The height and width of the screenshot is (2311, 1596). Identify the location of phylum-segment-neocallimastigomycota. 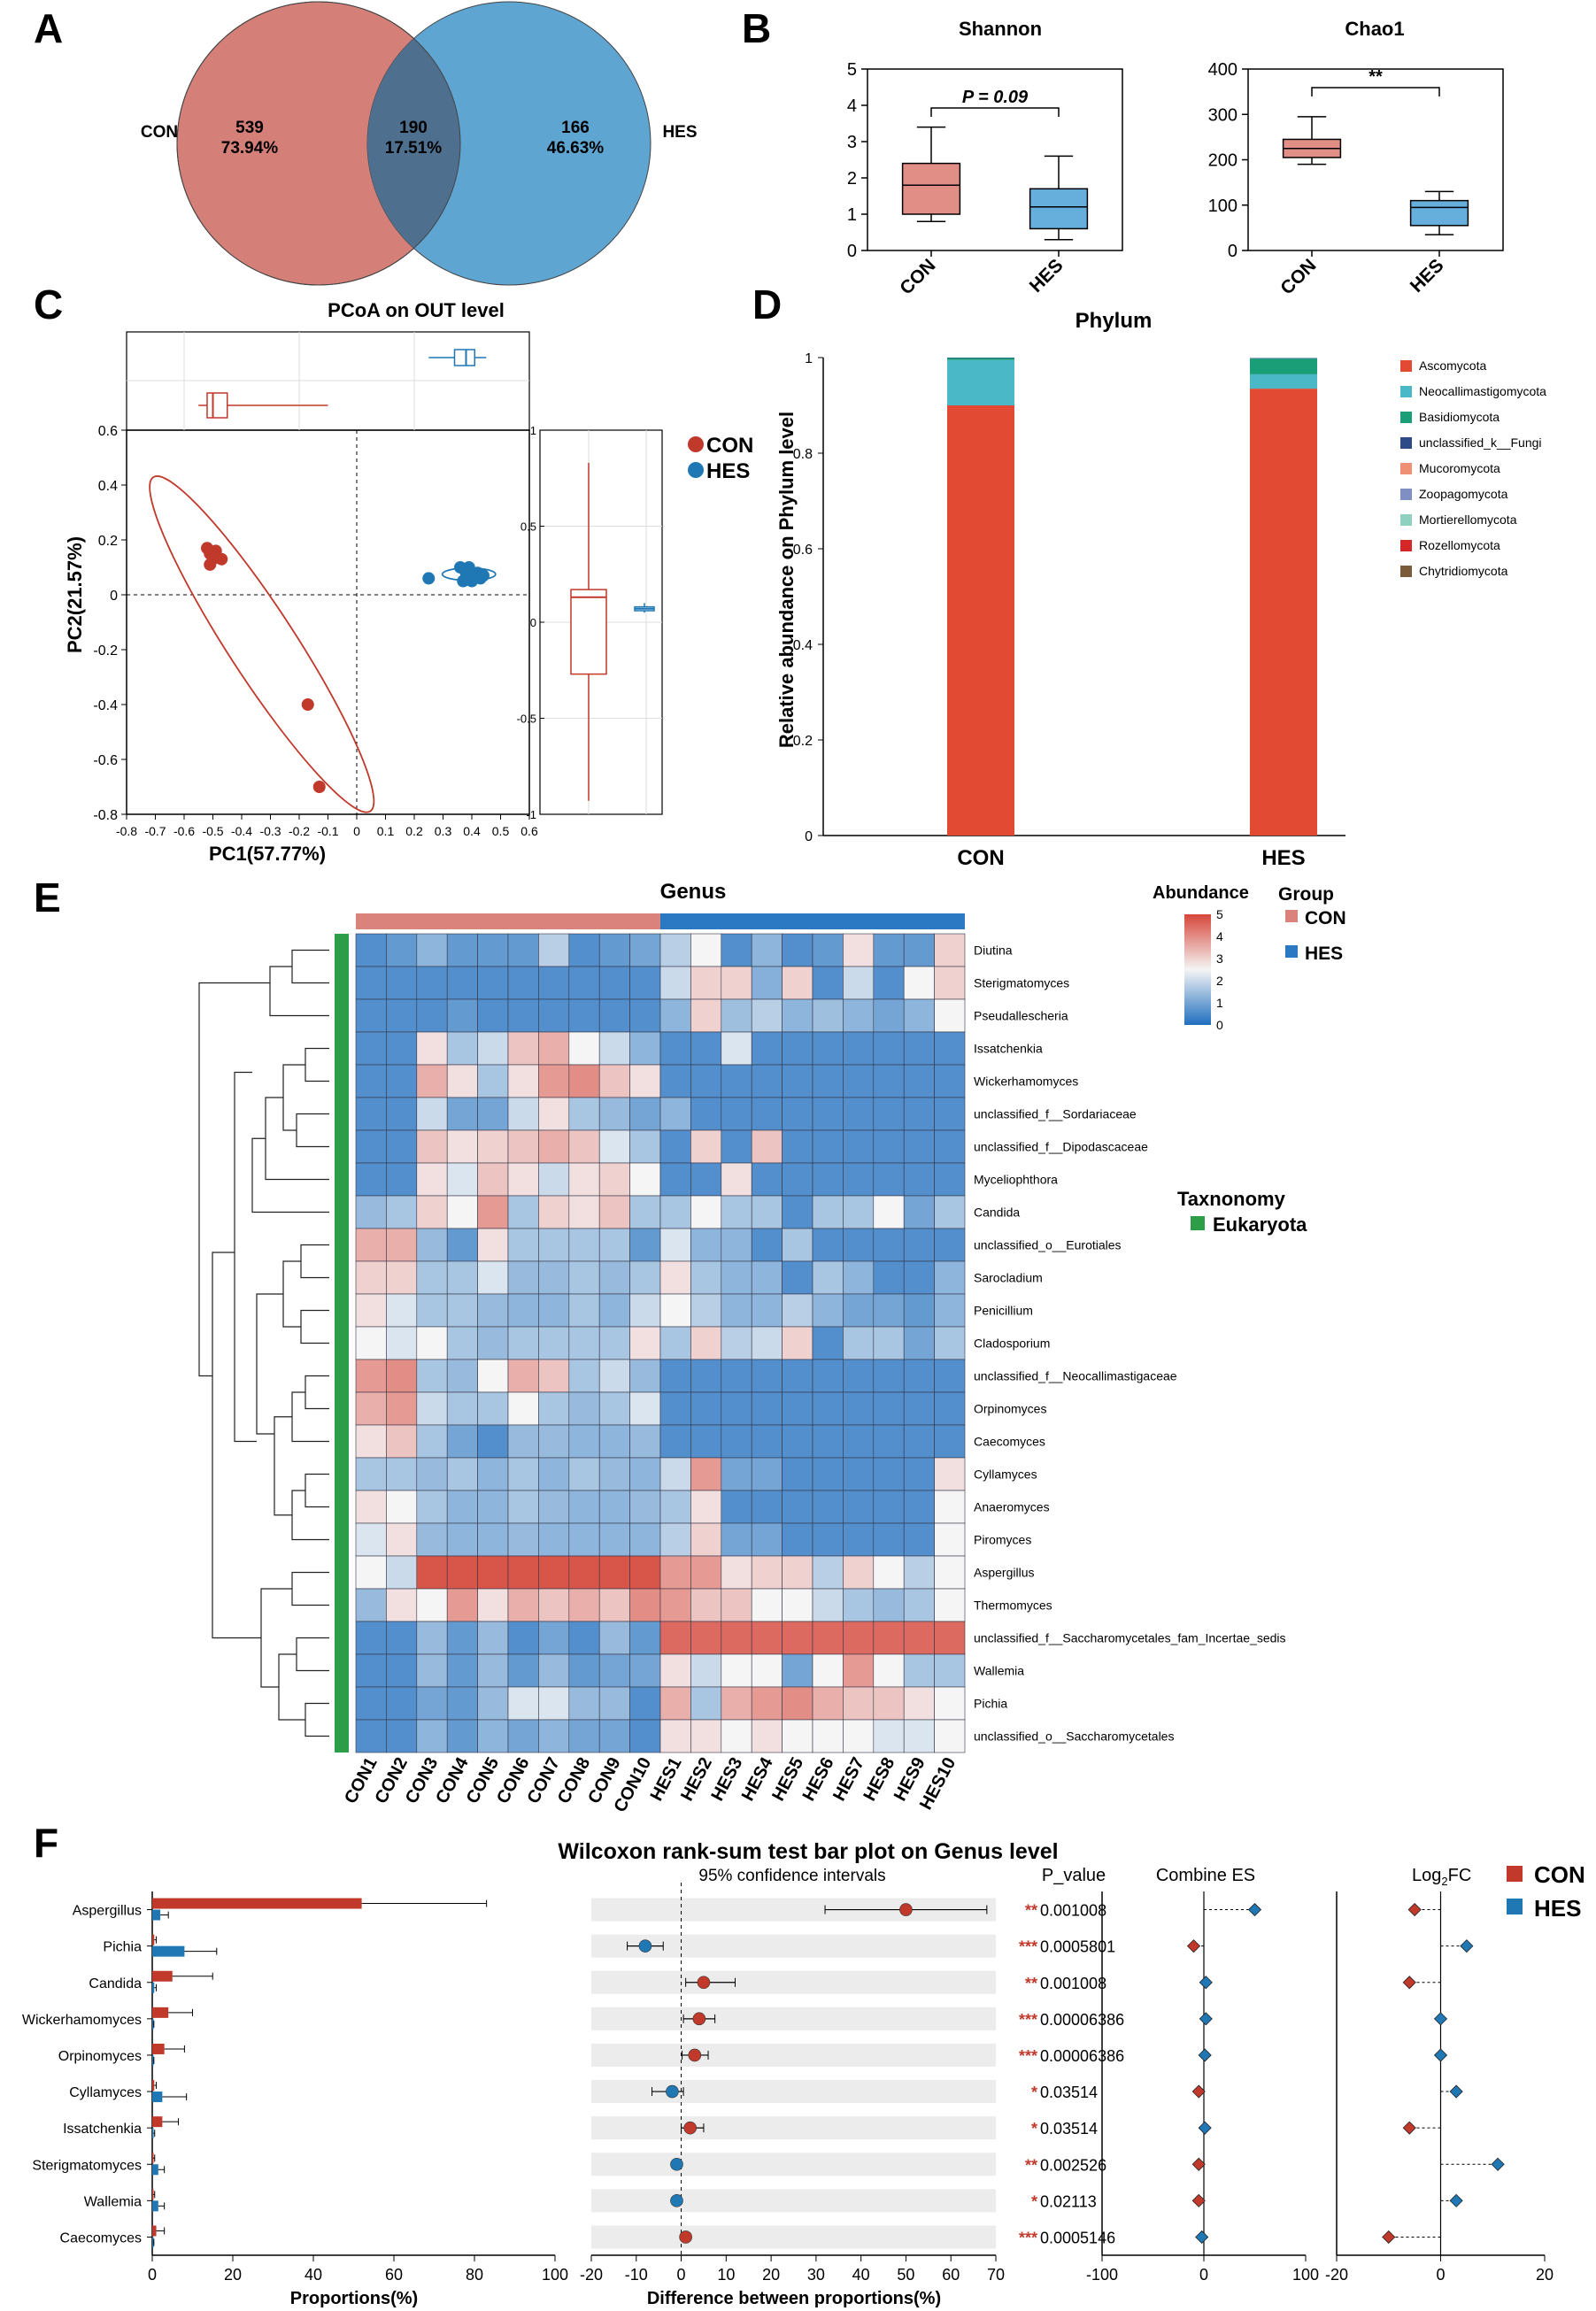
(980, 382).